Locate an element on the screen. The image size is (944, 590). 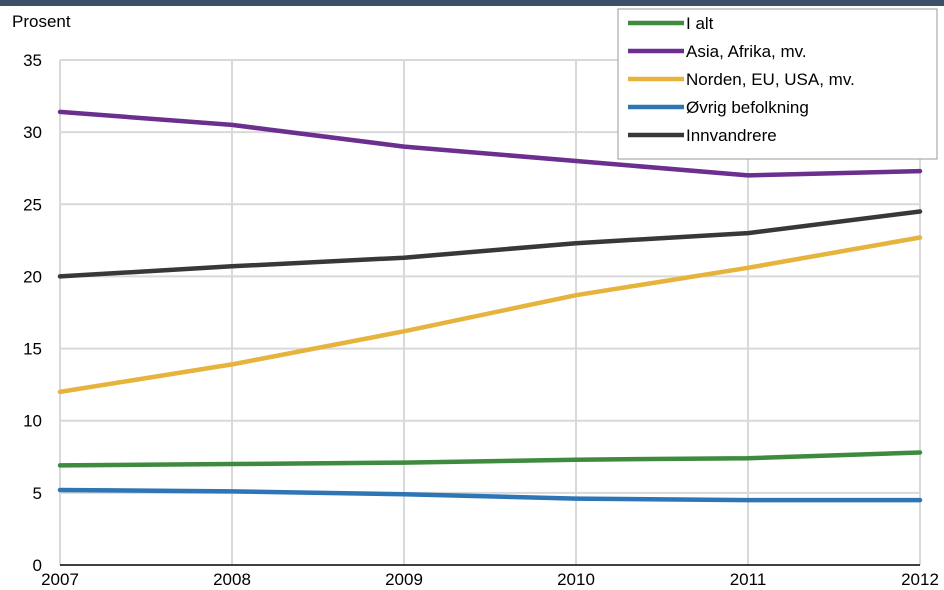
x-tick-label: 2009 is located at coordinates (404, 579).